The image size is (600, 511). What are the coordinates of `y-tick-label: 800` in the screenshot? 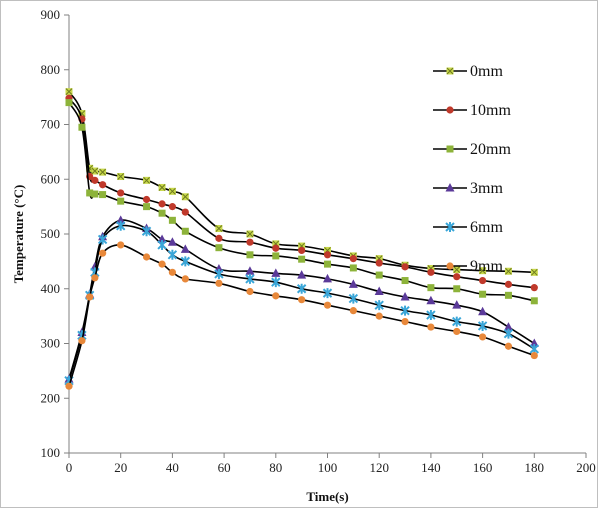 It's located at (51, 69).